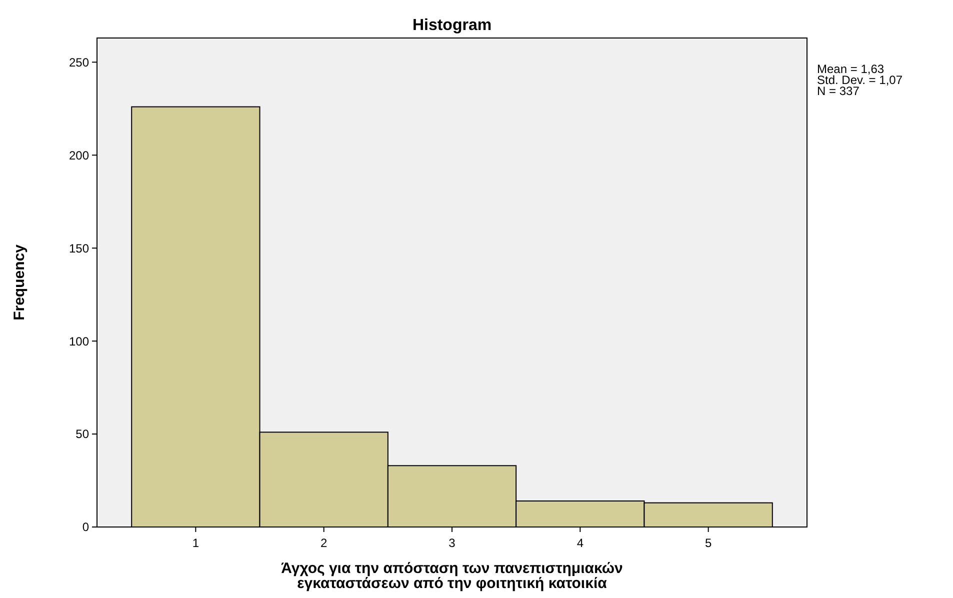 The height and width of the screenshot is (598, 953). I want to click on y-tick-label: 50, so click(83, 434).